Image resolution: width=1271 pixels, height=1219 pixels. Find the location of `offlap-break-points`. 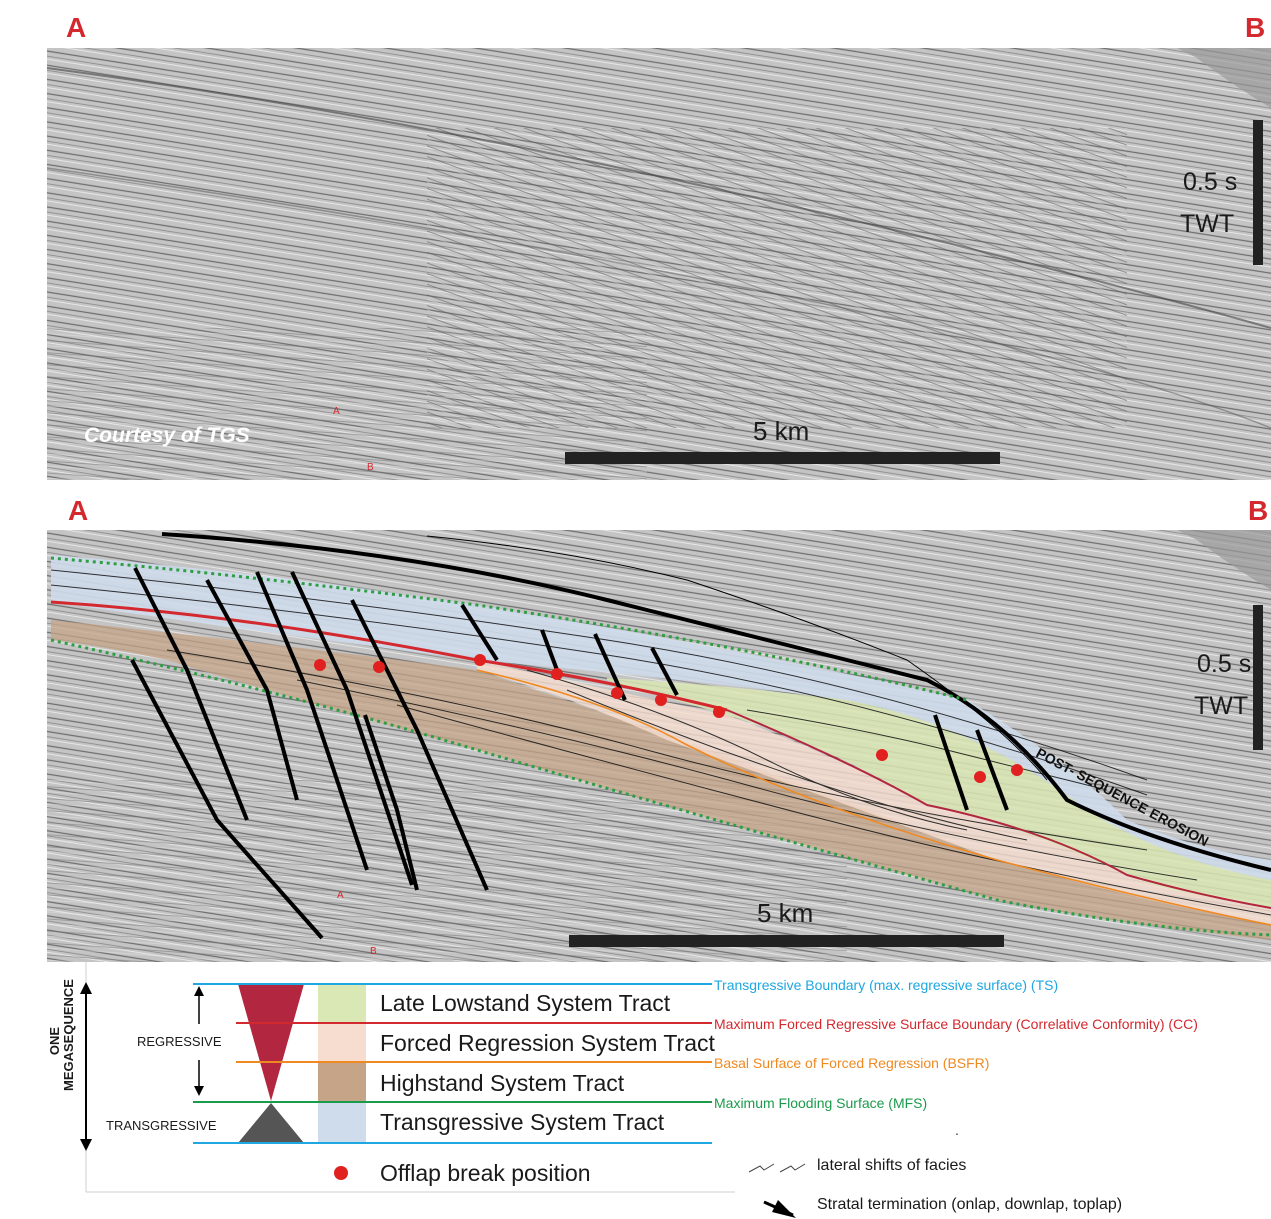

offlap-break-points is located at coordinates (668, 718).